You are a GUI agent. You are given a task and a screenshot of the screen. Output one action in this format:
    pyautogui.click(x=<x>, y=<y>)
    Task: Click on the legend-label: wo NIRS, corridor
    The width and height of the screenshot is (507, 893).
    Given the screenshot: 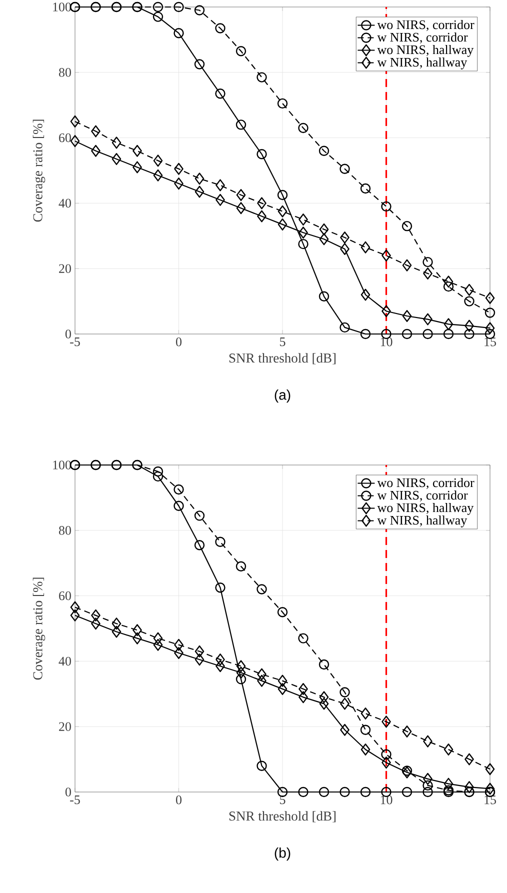 What is the action you would take?
    pyautogui.click(x=425, y=484)
    